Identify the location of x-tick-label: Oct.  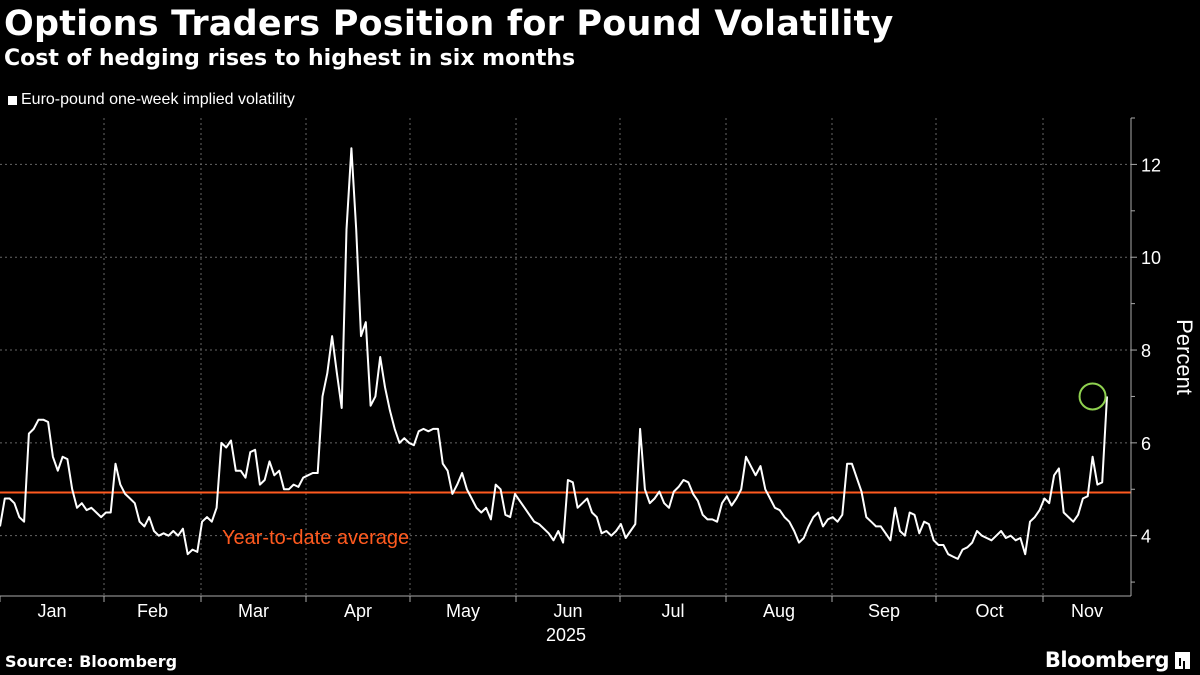
(989, 611).